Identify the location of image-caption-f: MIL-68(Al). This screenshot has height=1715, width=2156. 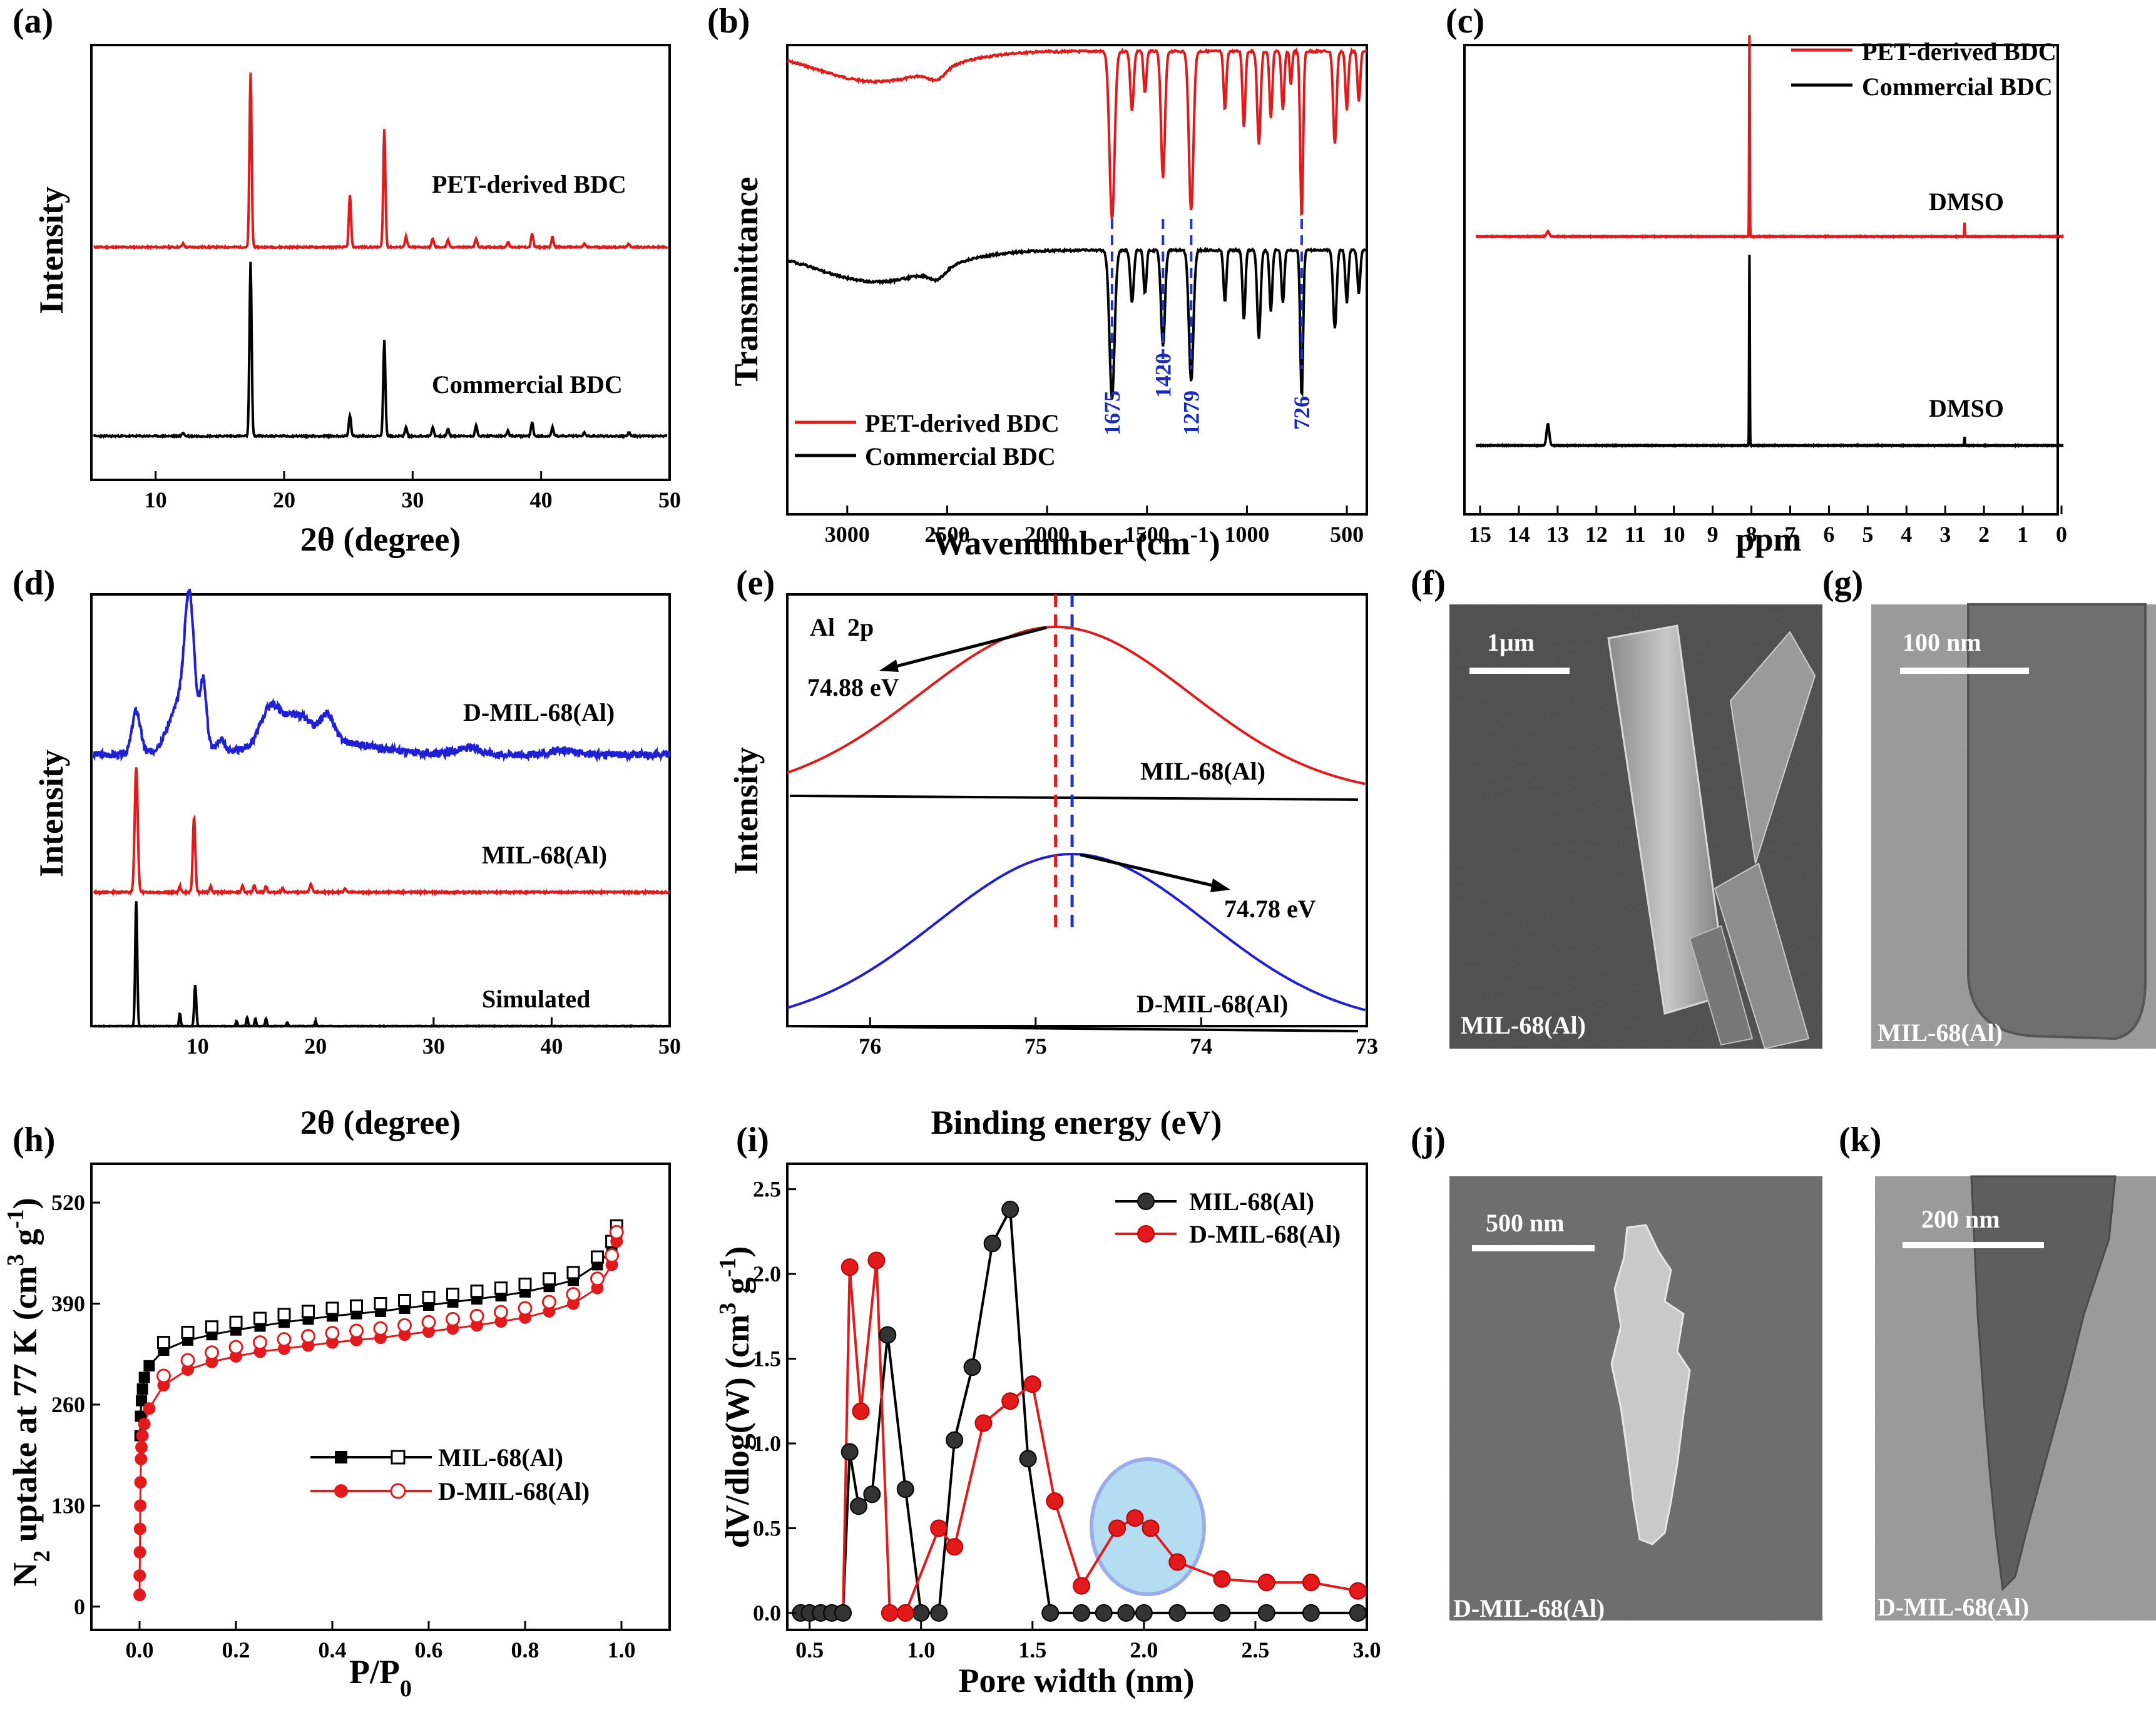
(1523, 1025).